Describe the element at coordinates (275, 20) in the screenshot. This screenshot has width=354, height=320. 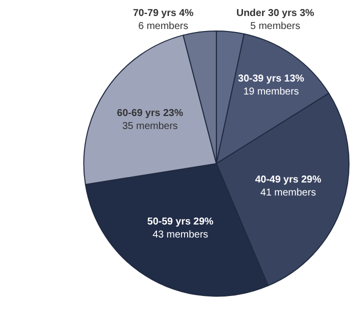
I see `slice-label: Under 30 yrs 3% 5 members` at that location.